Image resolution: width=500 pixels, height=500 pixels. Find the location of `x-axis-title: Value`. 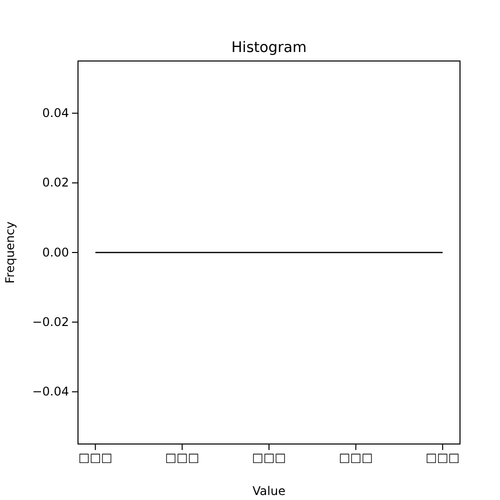

x-axis-title: Value is located at coordinates (269, 491).